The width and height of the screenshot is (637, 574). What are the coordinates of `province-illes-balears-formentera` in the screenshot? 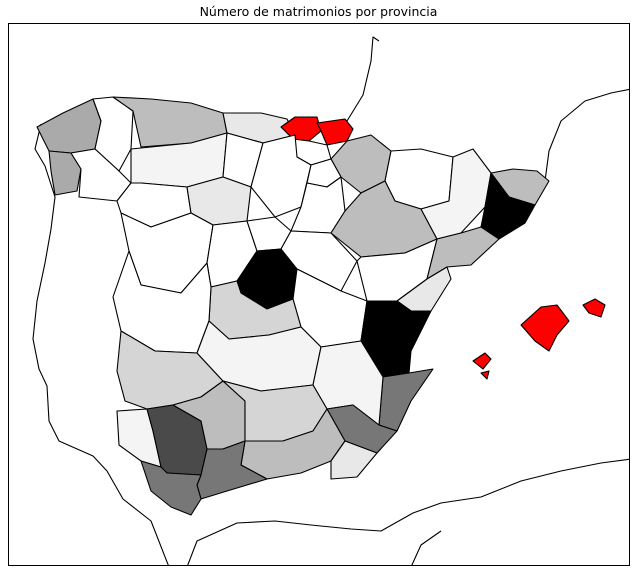 It's located at (485, 375).